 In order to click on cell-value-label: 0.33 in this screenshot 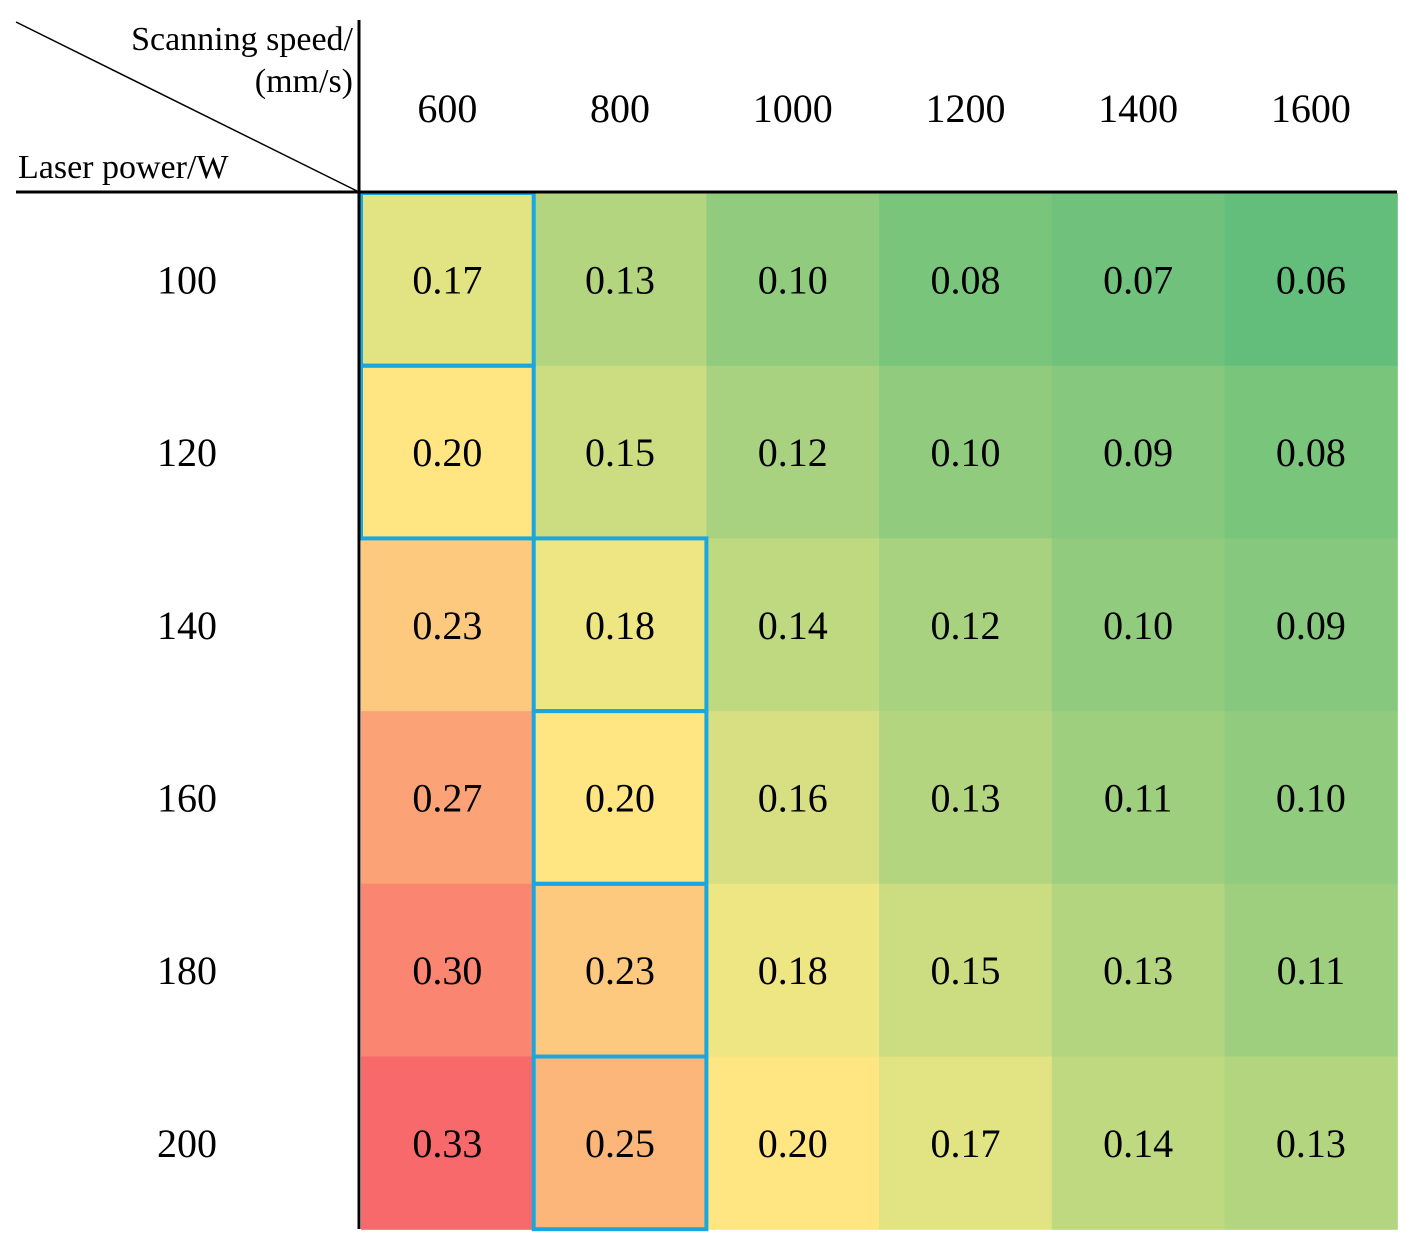, I will do `click(447, 1143)`.